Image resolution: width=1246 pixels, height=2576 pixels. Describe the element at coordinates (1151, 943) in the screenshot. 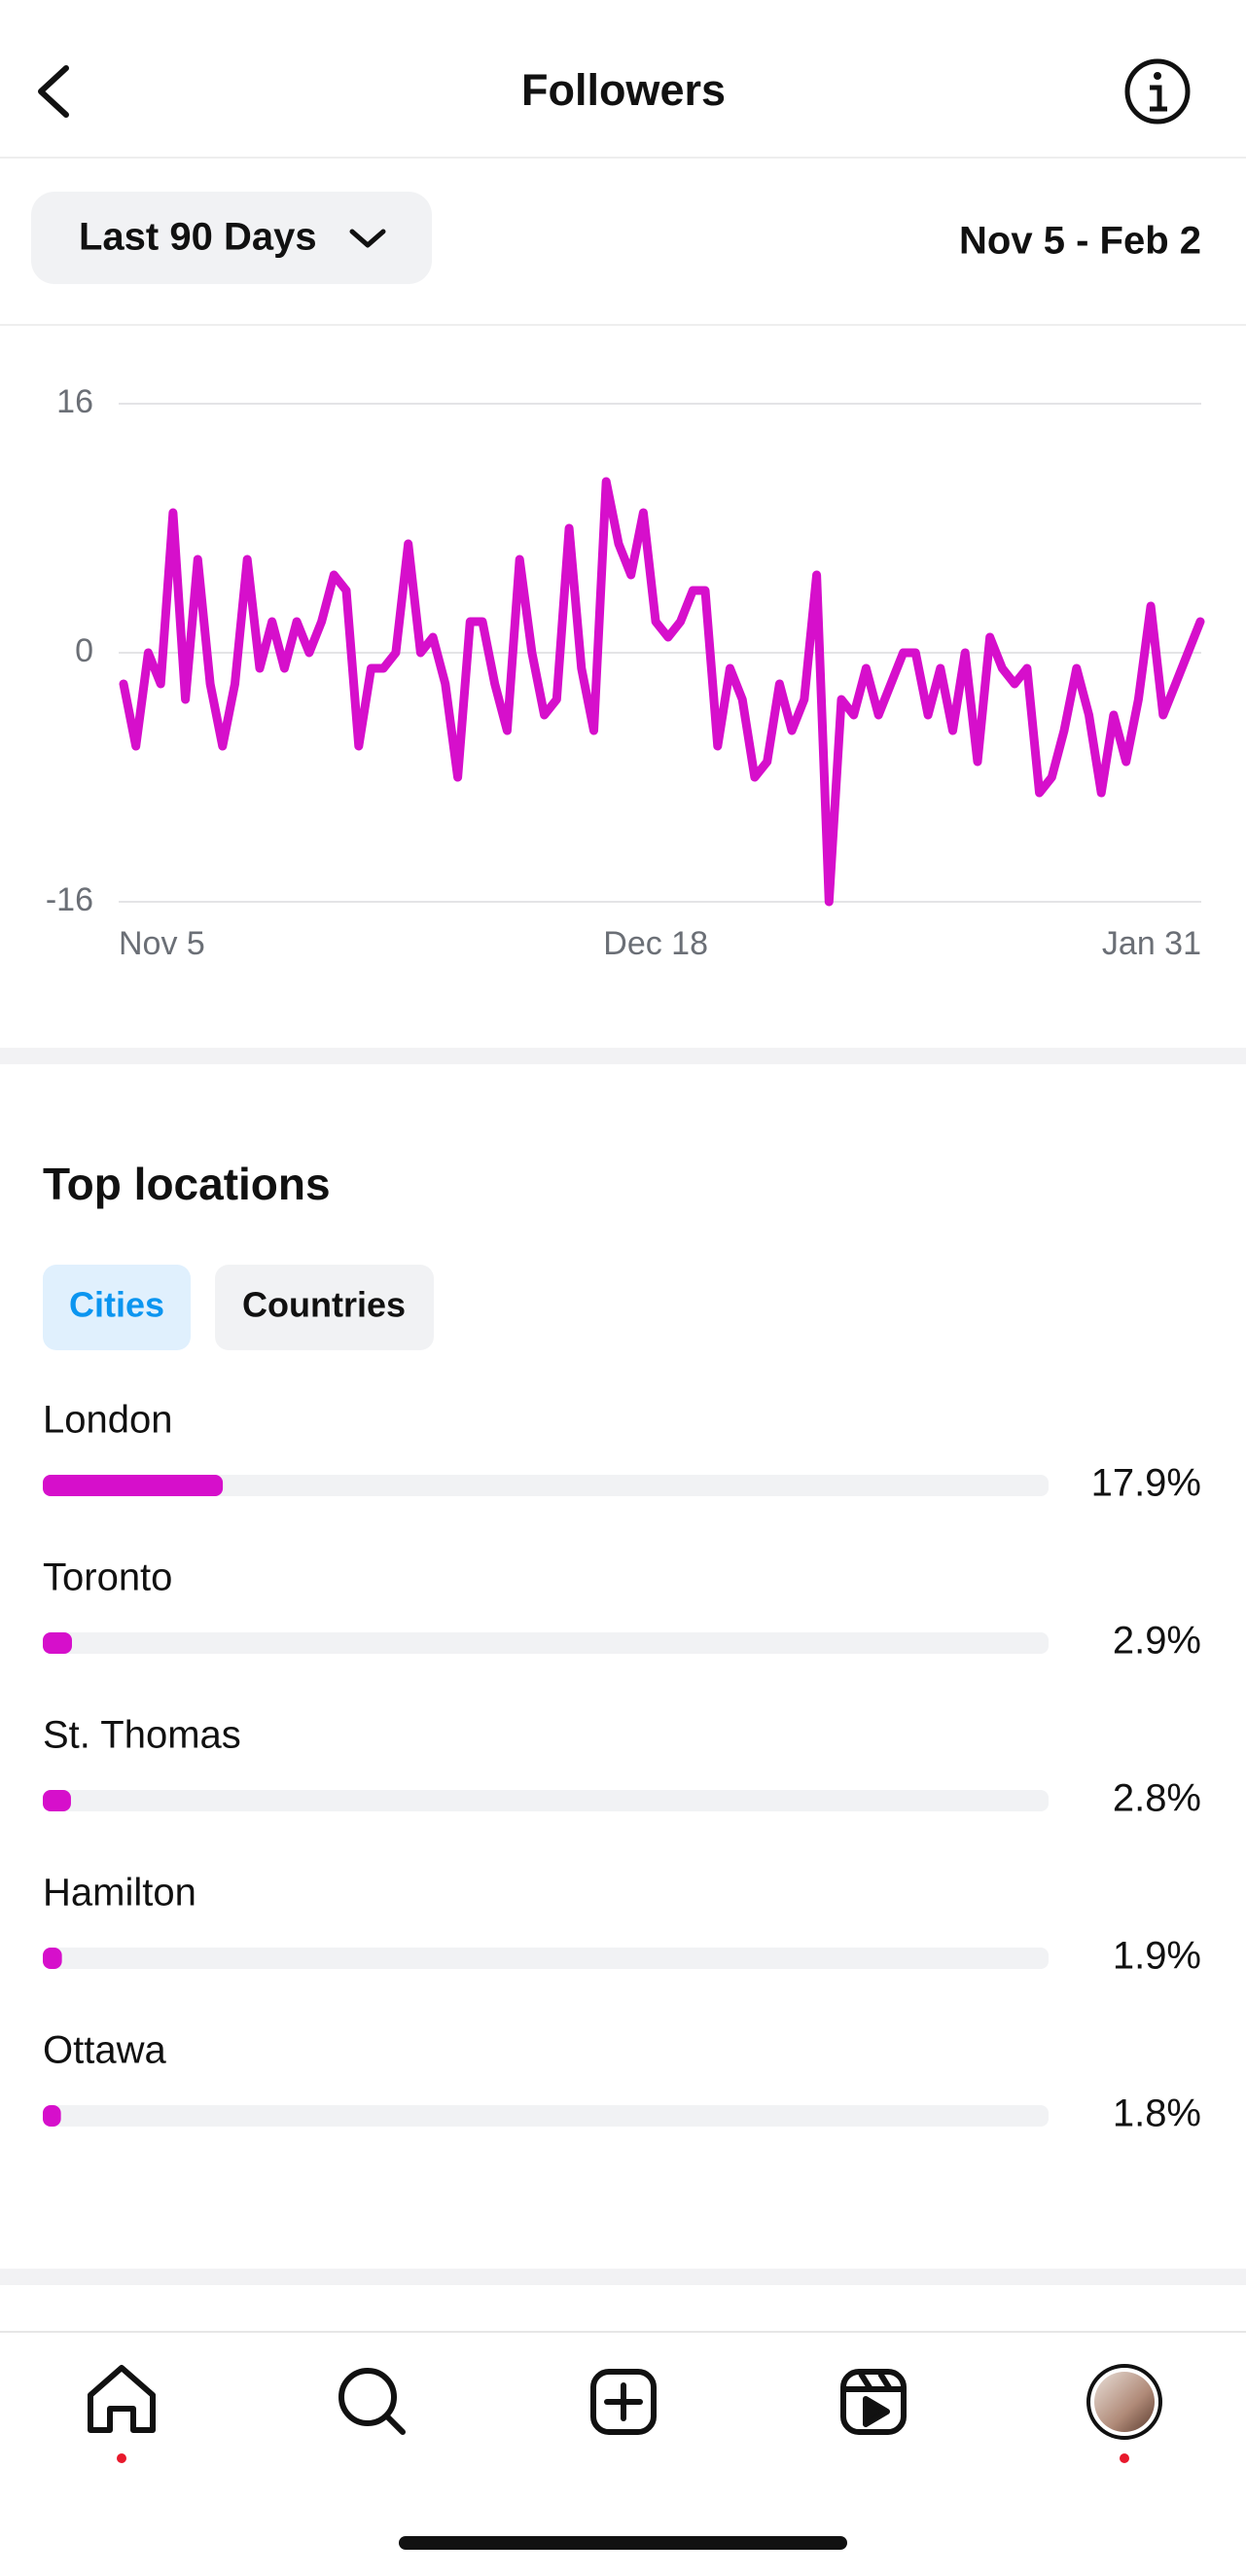

I see `x-tick-label: Jan 31` at that location.